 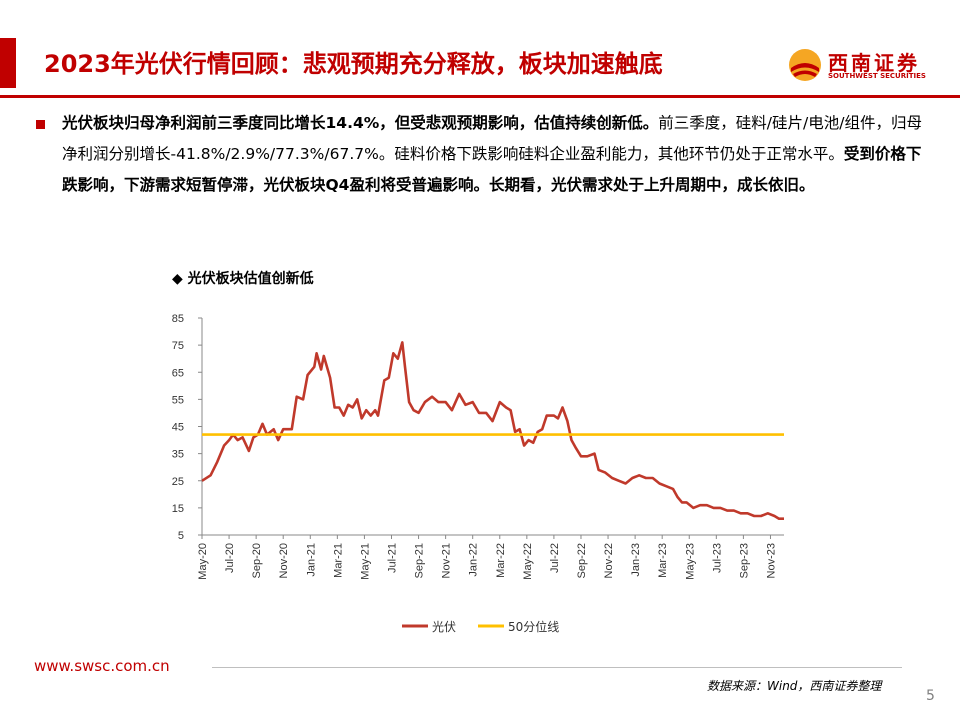 I want to click on x-tick-label: Jan-22, so click(x=474, y=560).